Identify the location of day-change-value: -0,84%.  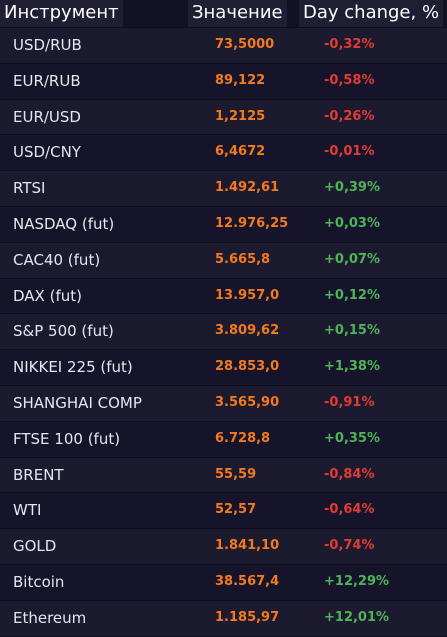
(349, 474).